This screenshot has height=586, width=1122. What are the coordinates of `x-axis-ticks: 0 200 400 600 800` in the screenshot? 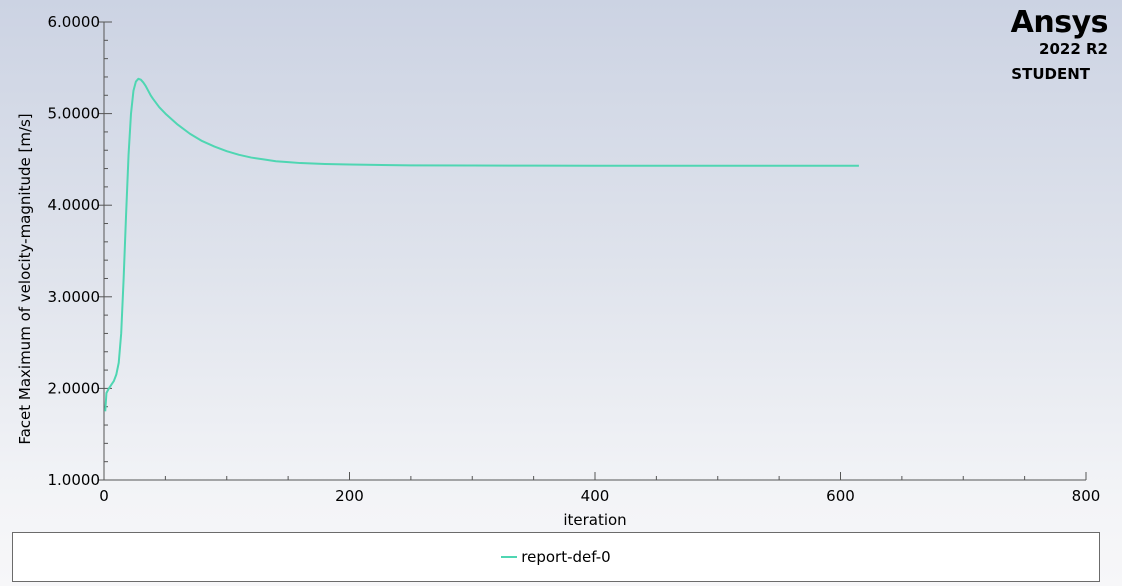 It's located at (599, 488).